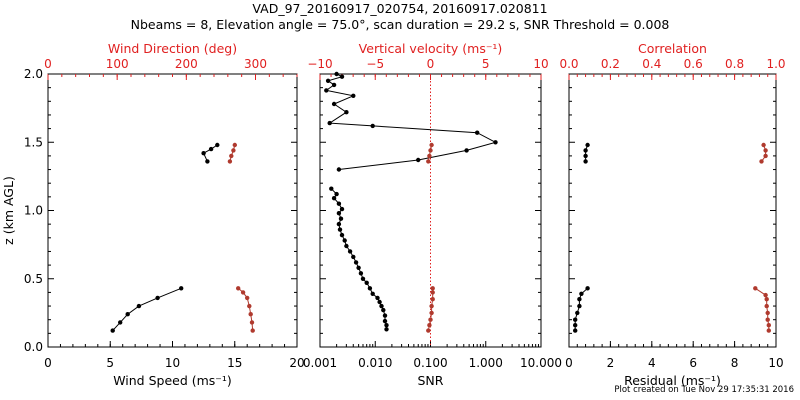 Image resolution: width=800 pixels, height=400 pixels. I want to click on plot-credit: Plot created on Tue Nov 29 17:35:31 2016, so click(704, 390).